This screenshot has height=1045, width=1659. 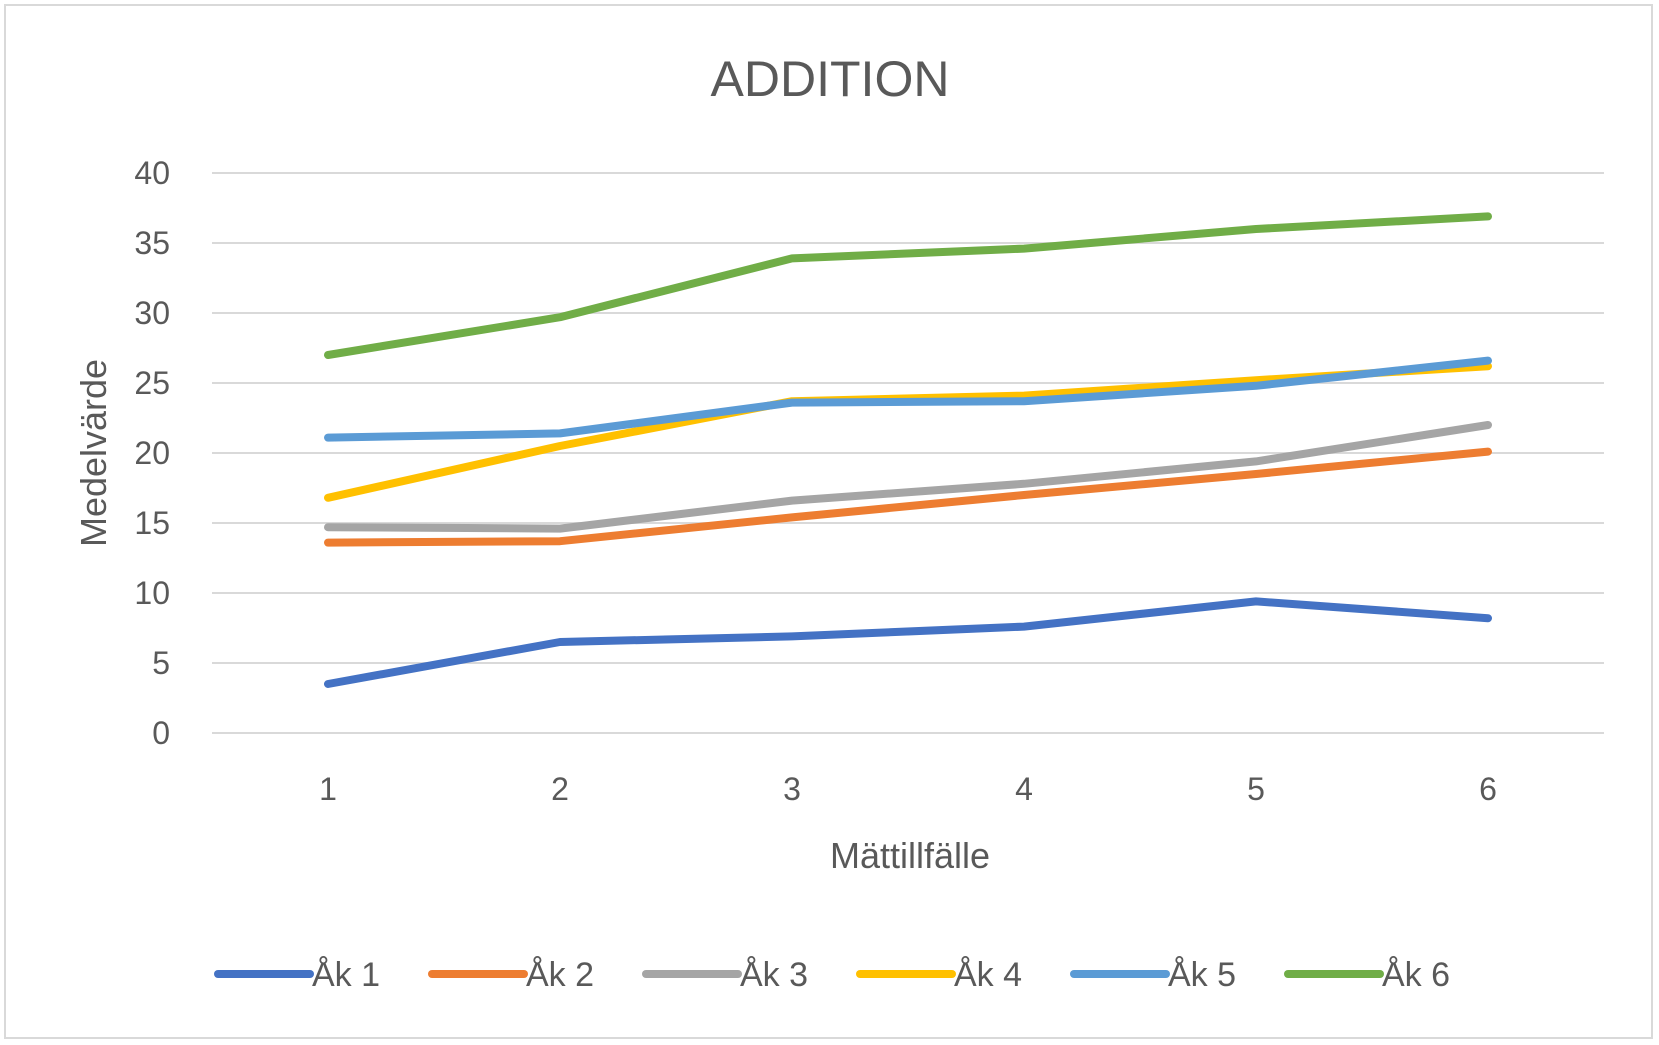 What do you see at coordinates (93, 453) in the screenshot?
I see `y-axis-title: Medelvärde` at bounding box center [93, 453].